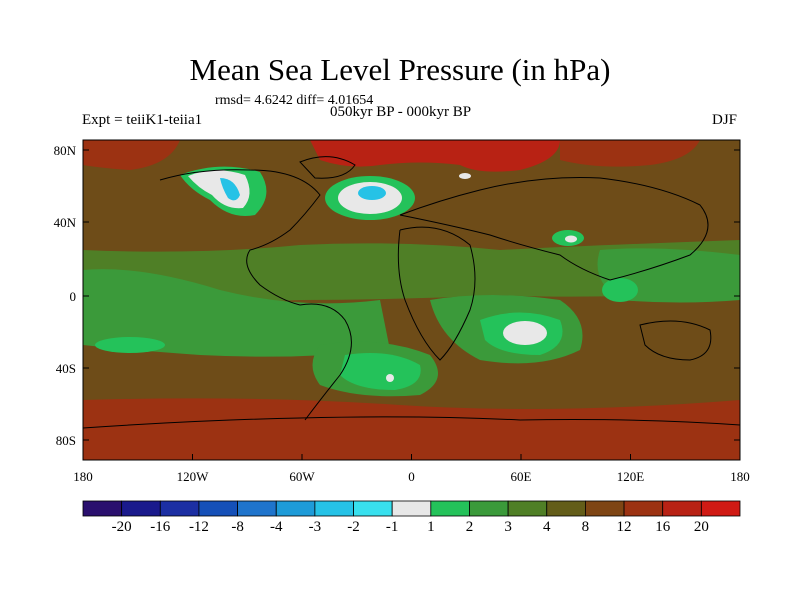 This screenshot has height=600, width=800. I want to click on lat-label-40n: 40N, so click(65, 222).